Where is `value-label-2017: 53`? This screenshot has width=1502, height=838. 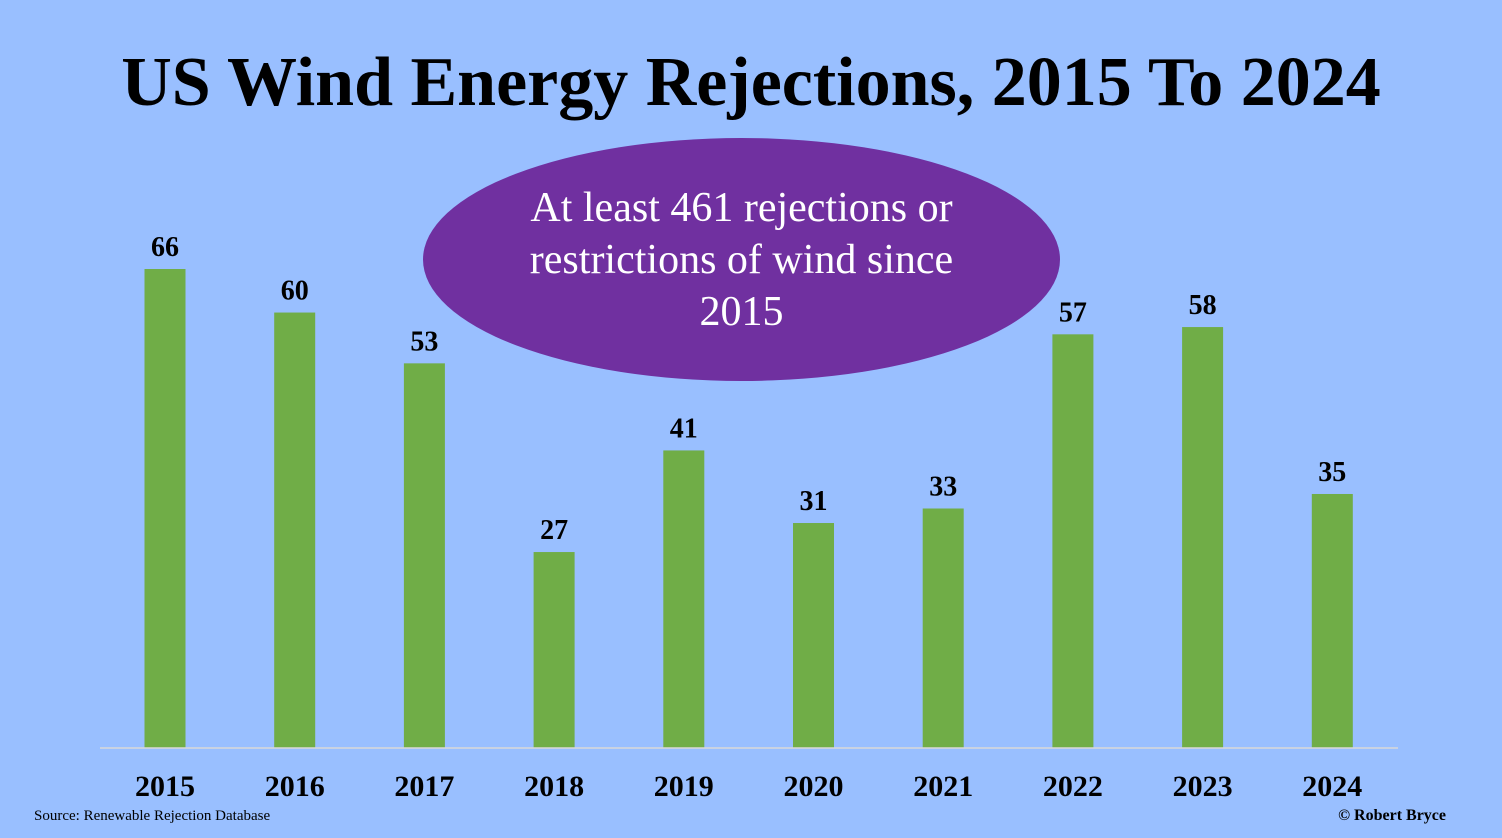 value-label-2017: 53 is located at coordinates (424, 341).